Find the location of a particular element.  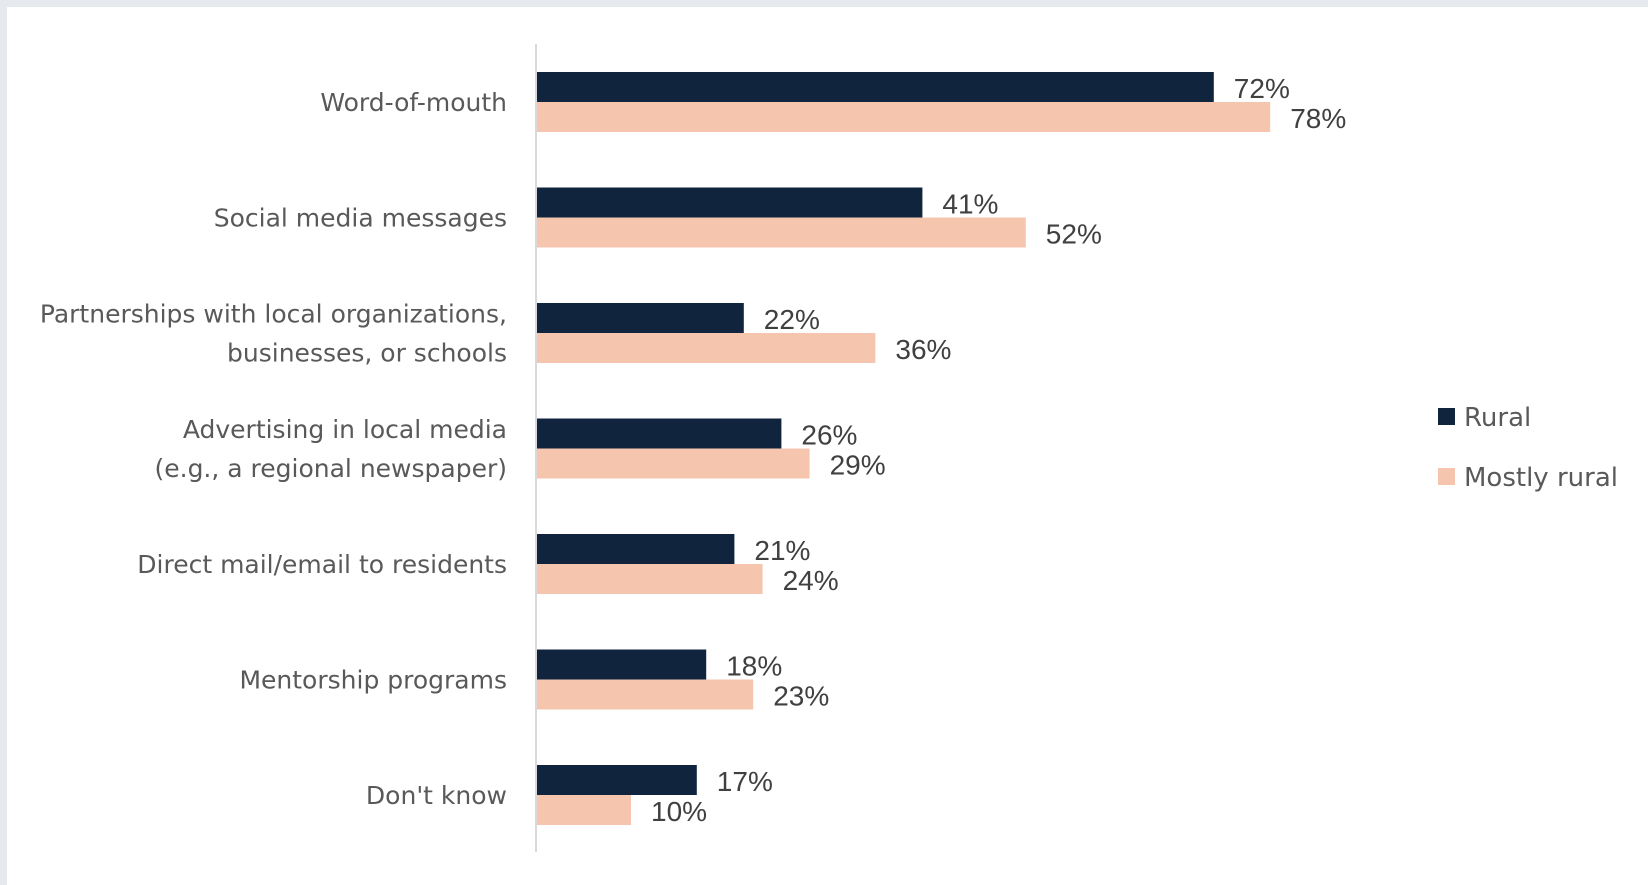

category-label: Partnerships with local organizations, is located at coordinates (273, 314).